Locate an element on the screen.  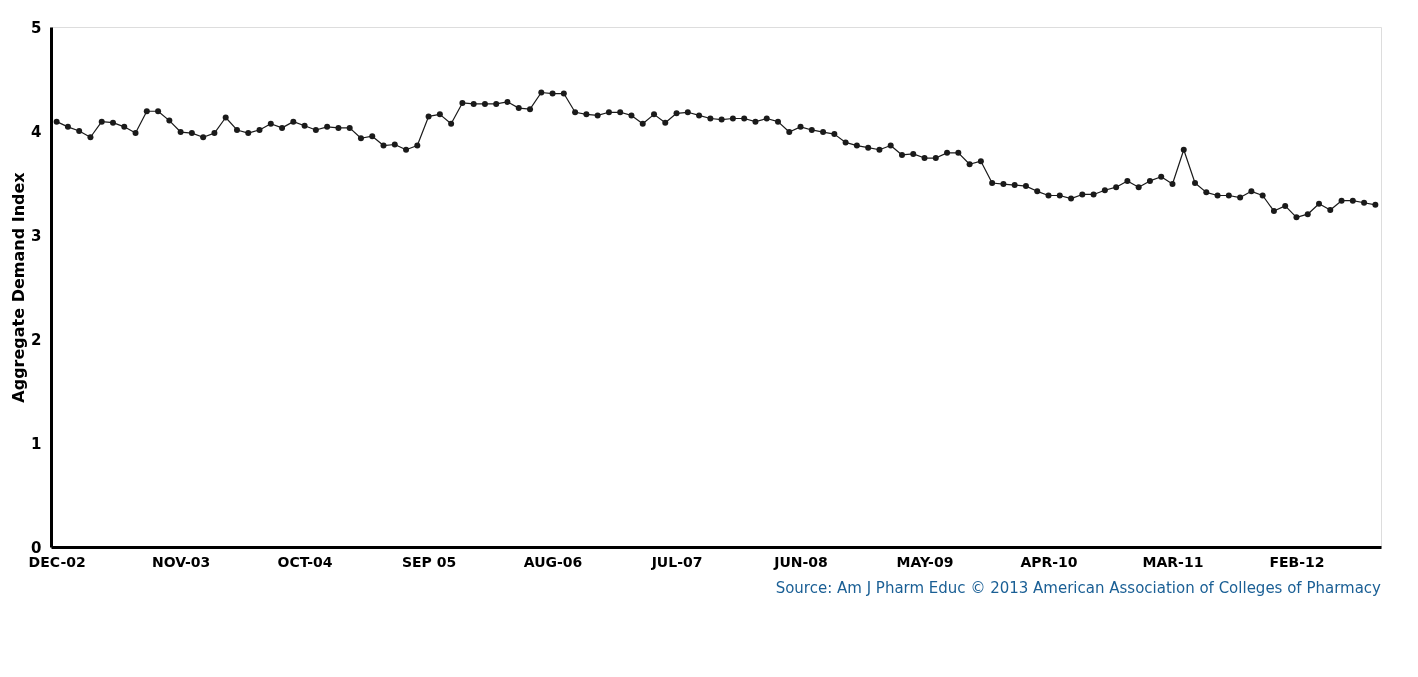
x-tick-label: APR-10 is located at coordinates (1049, 561).